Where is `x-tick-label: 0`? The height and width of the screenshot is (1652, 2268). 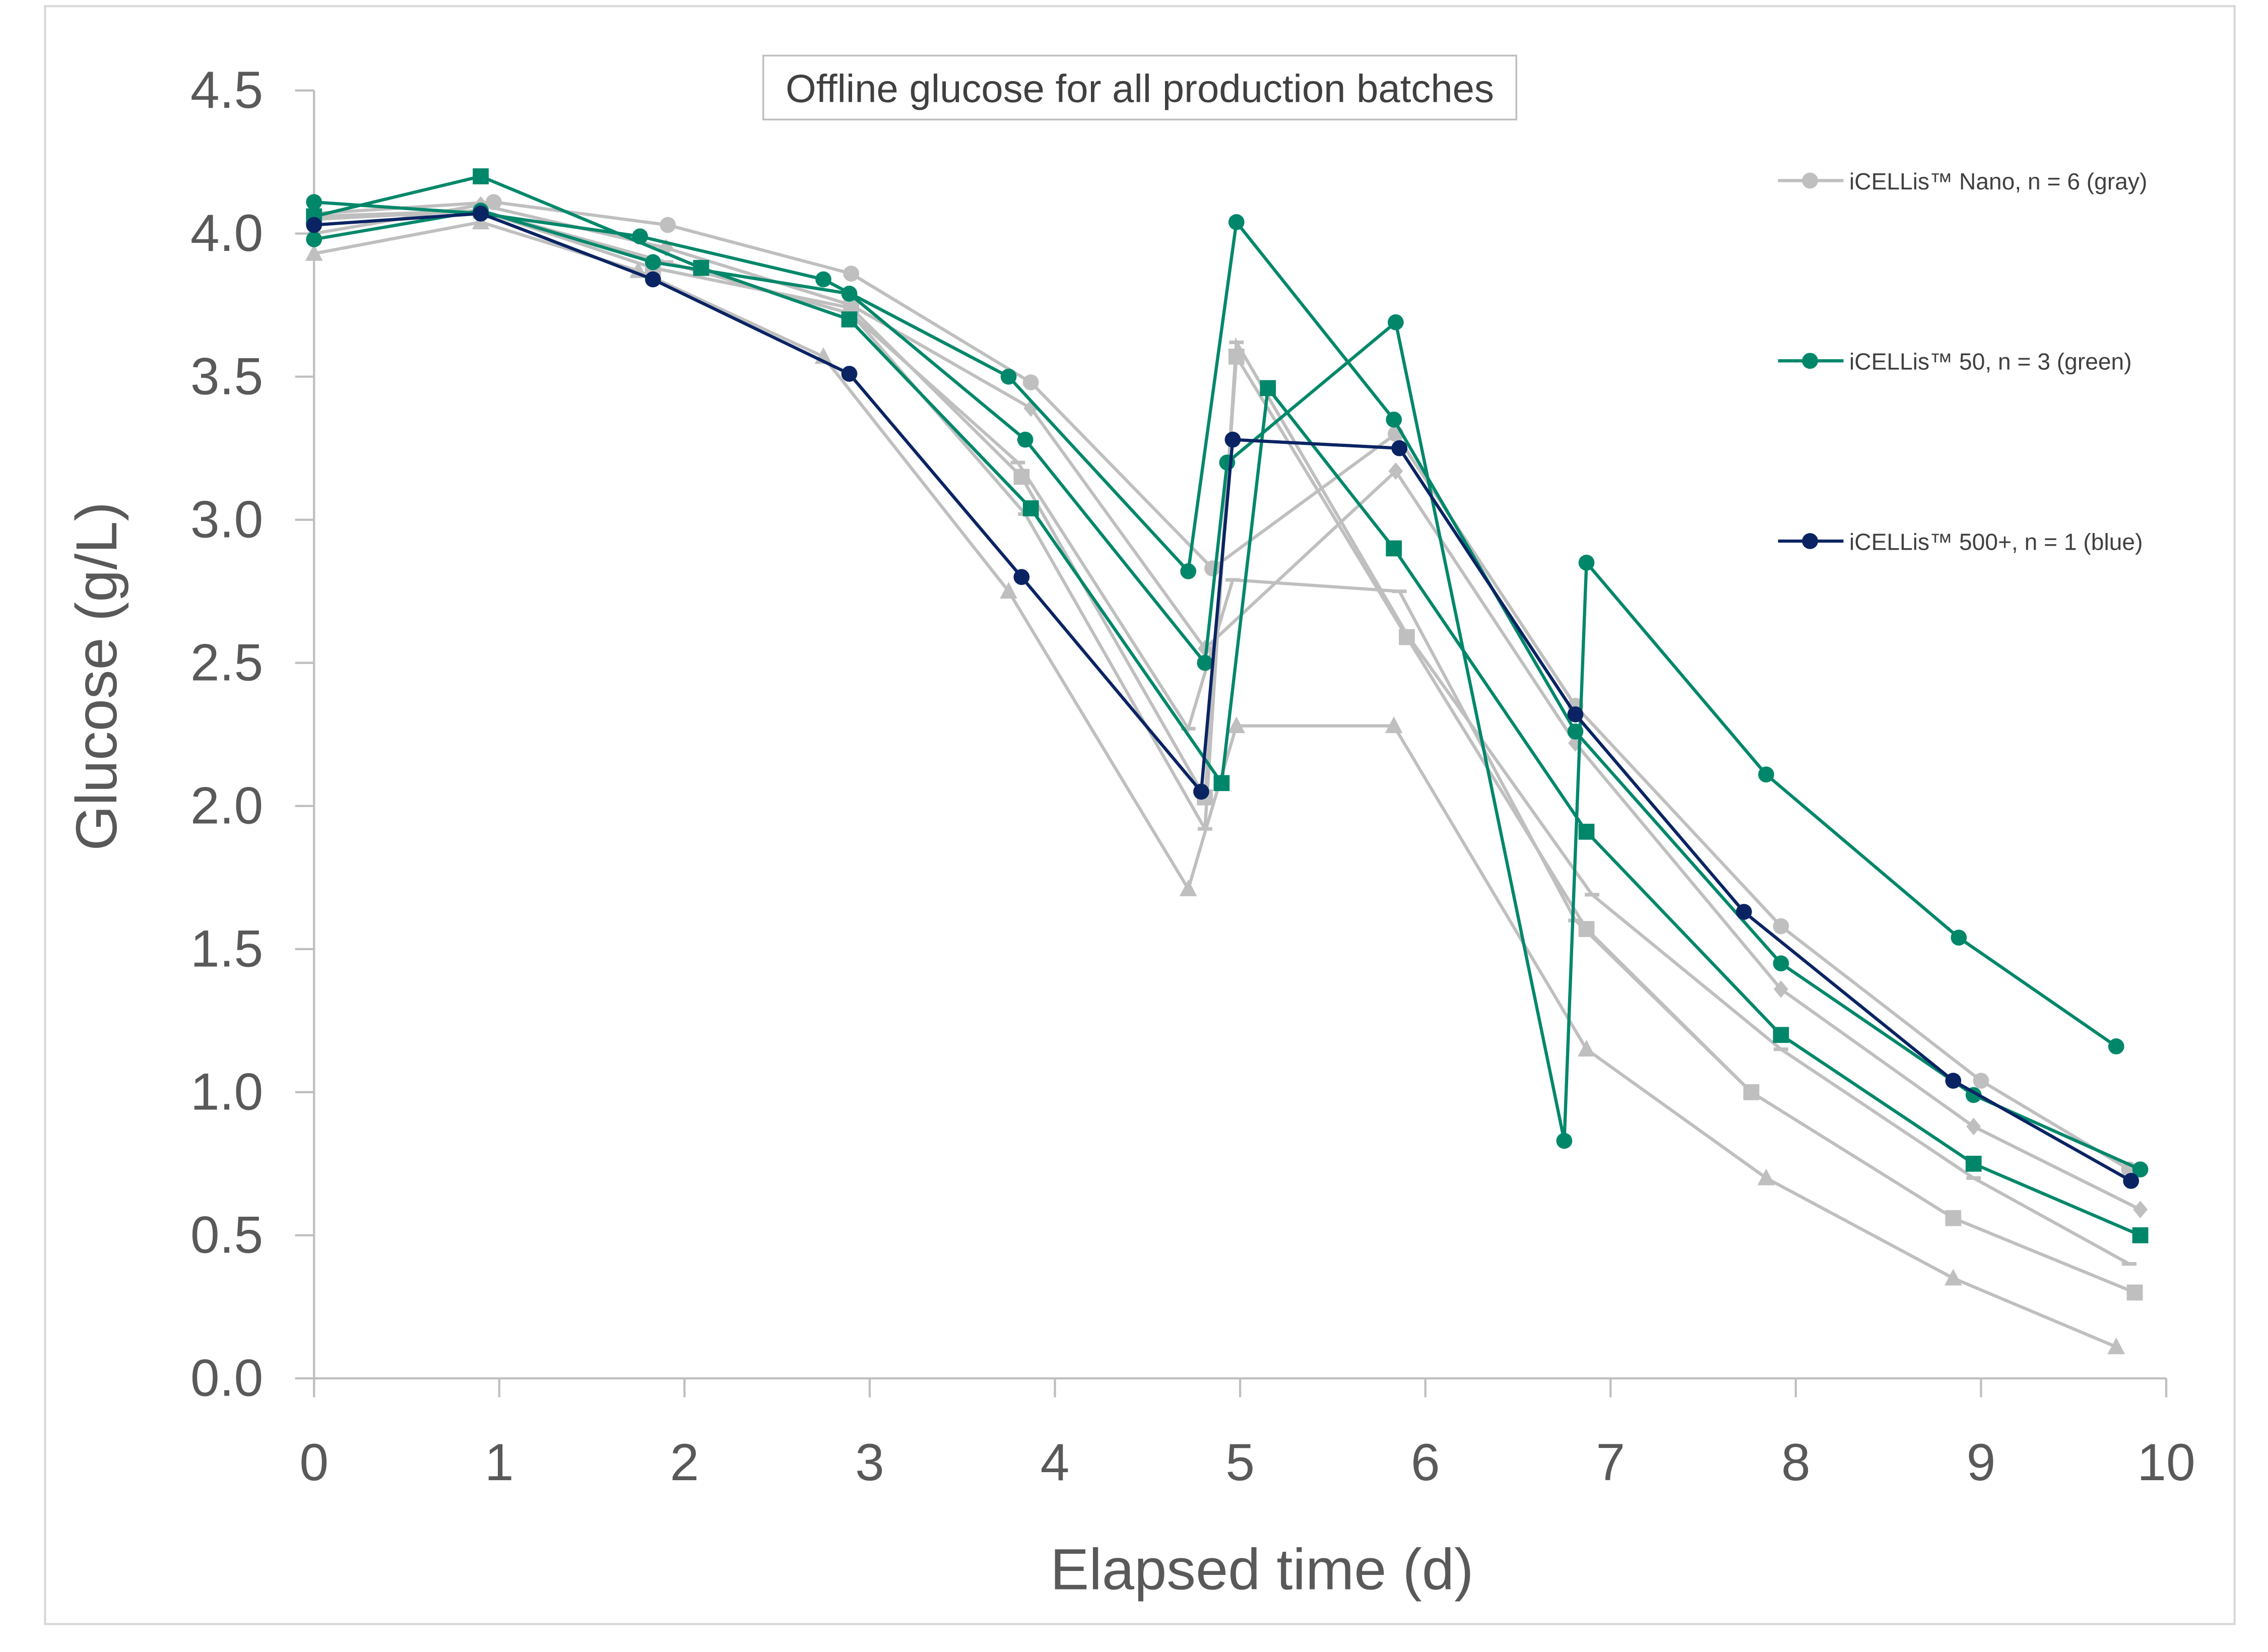 x-tick-label: 0 is located at coordinates (314, 1463).